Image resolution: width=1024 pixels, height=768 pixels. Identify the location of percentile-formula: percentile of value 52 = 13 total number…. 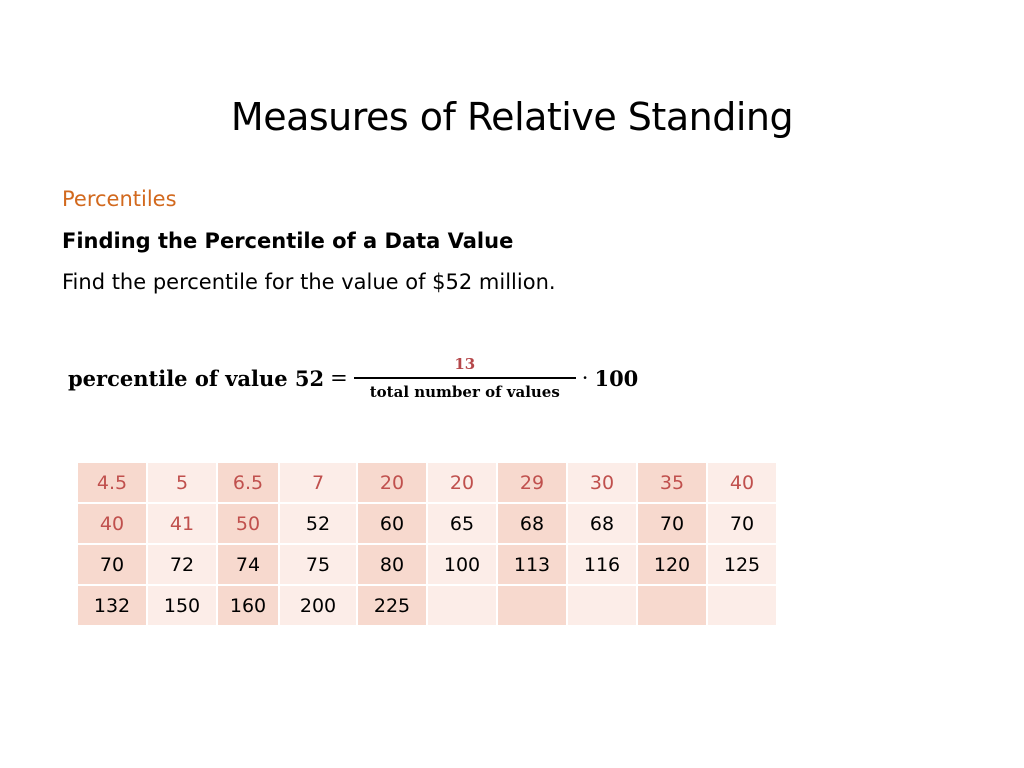
(353, 378).